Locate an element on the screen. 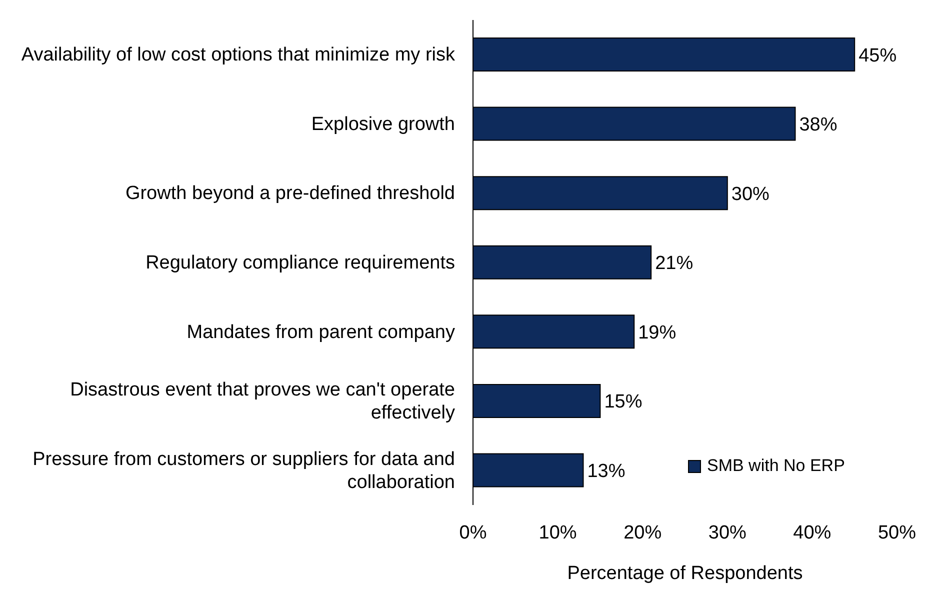 Image resolution: width=931 pixels, height=608 pixels. x-tick-label: 50% is located at coordinates (897, 533).